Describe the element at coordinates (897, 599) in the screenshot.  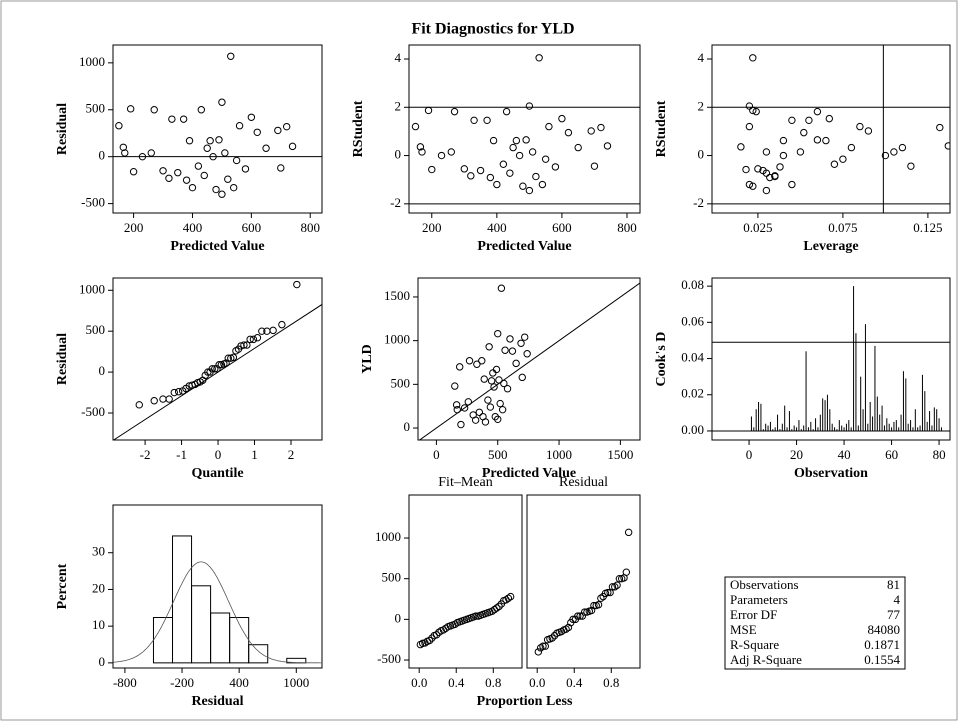
I see `statistic-value: 4` at that location.